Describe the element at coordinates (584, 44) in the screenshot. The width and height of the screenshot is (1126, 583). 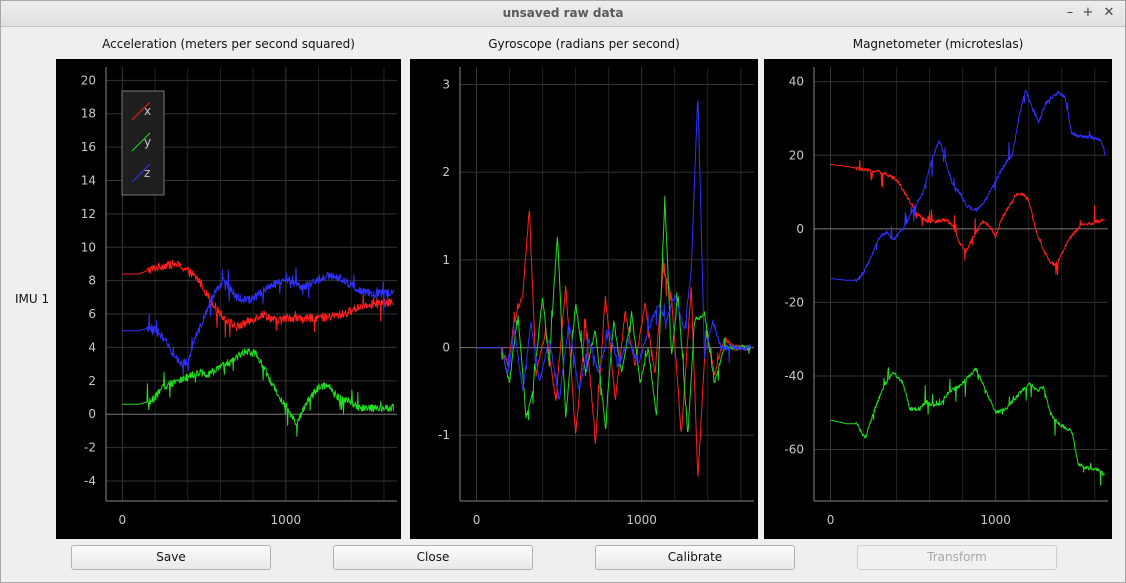
I see `gyroscope-plot-title: Gyroscope (radians per second)` at that location.